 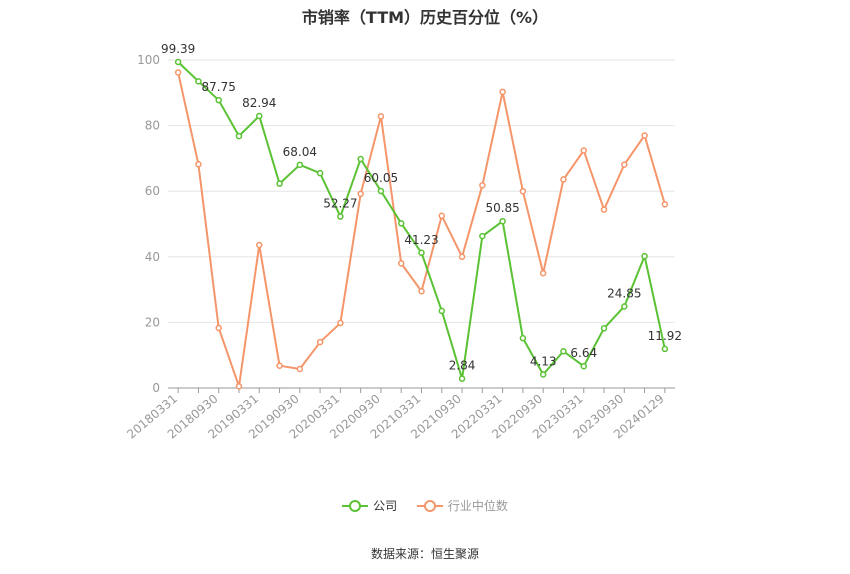 I want to click on legend-item-industry: 行业中位数, so click(x=462, y=505).